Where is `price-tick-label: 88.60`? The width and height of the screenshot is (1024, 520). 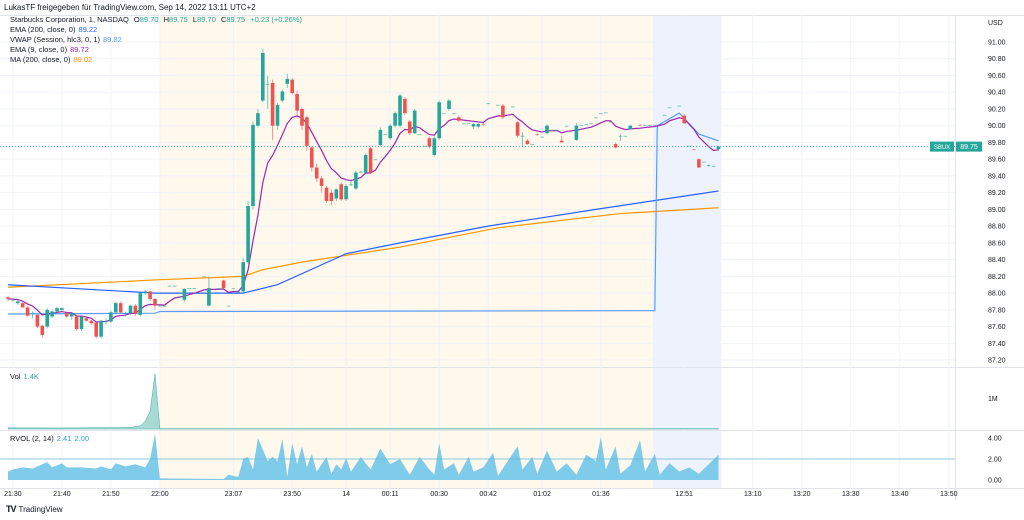 price-tick-label: 88.60 is located at coordinates (997, 243).